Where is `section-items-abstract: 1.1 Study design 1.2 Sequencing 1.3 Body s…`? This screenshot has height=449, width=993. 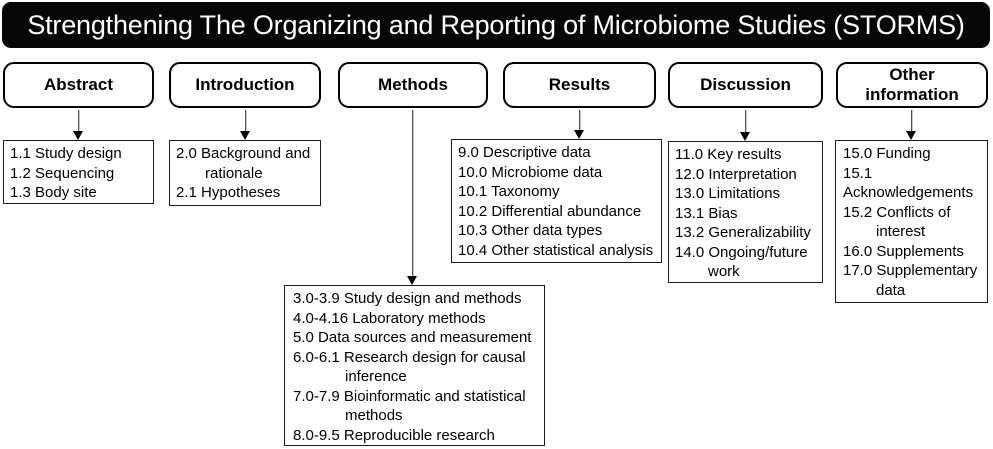 section-items-abstract: 1.1 Study design 1.2 Sequencing 1.3 Body s… is located at coordinates (78, 172).